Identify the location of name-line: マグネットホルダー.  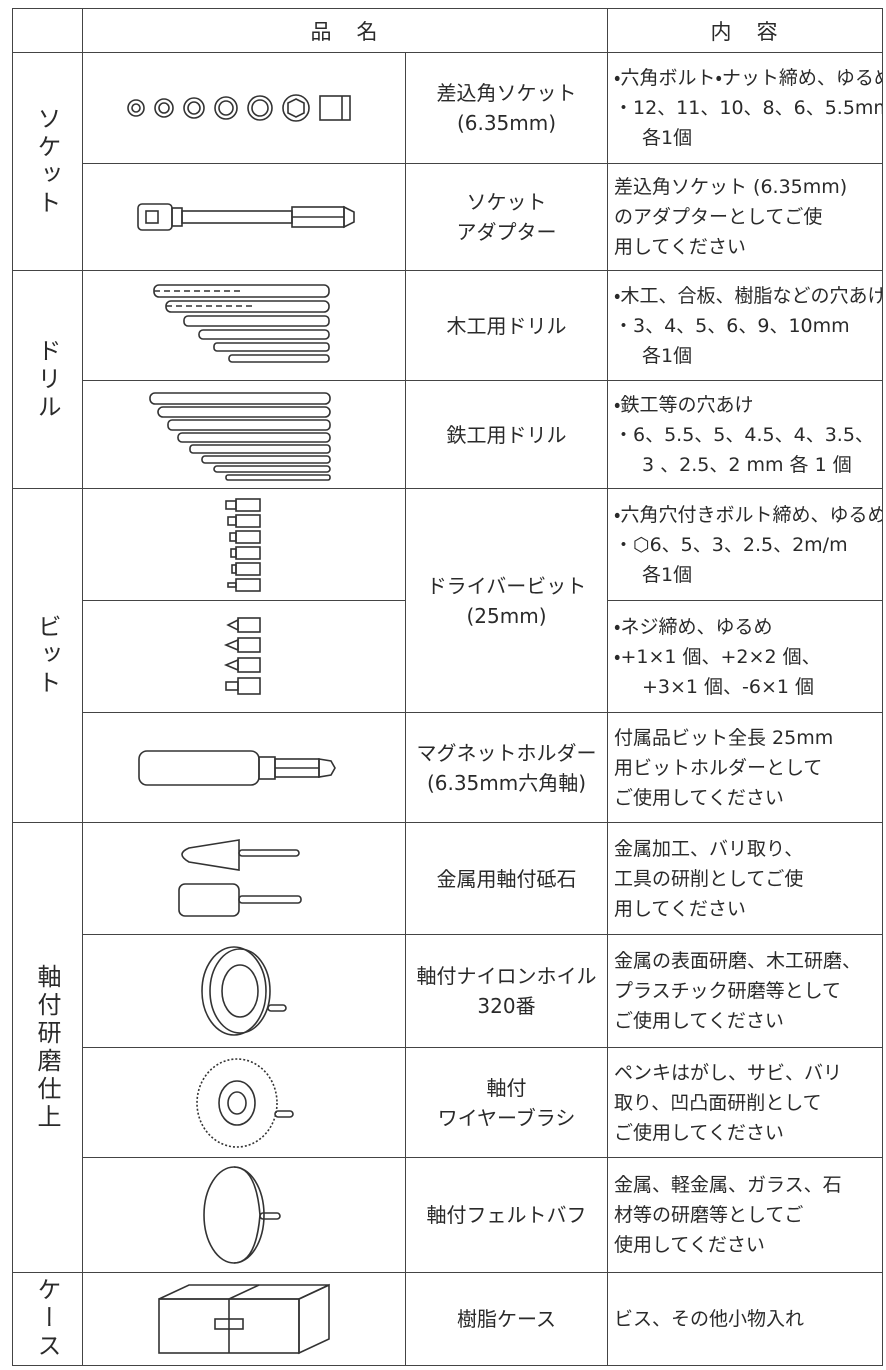
(506, 752).